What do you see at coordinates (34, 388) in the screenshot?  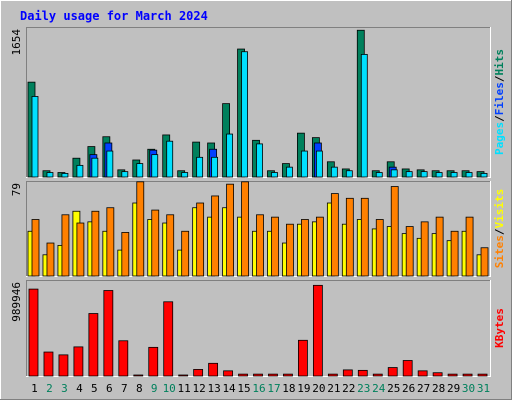 I see `day-label-1: 1` at bounding box center [34, 388].